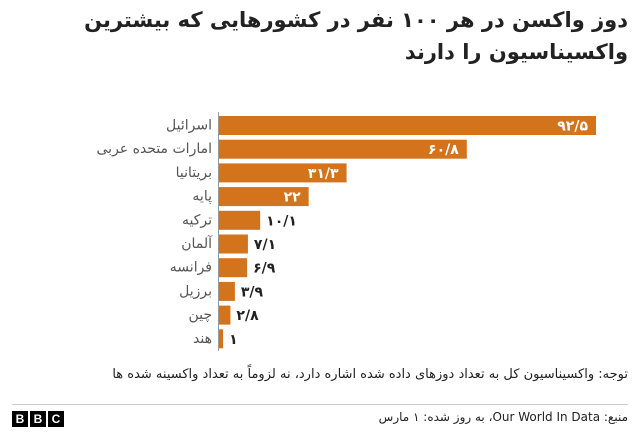 The image size is (640, 435). Describe the element at coordinates (252, 292) in the screenshot. I see `value-label: ۳/۹` at that location.